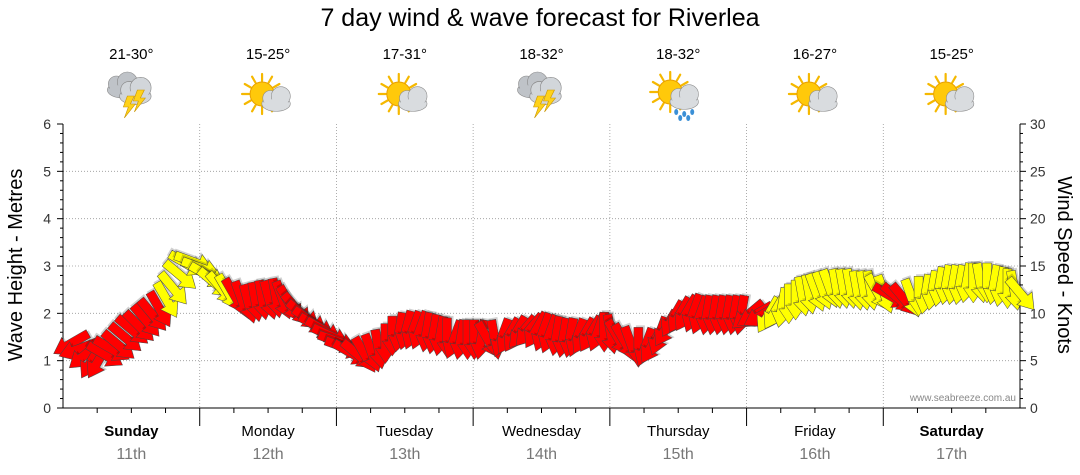  I want to click on day-name: Sunday, so click(131, 431).